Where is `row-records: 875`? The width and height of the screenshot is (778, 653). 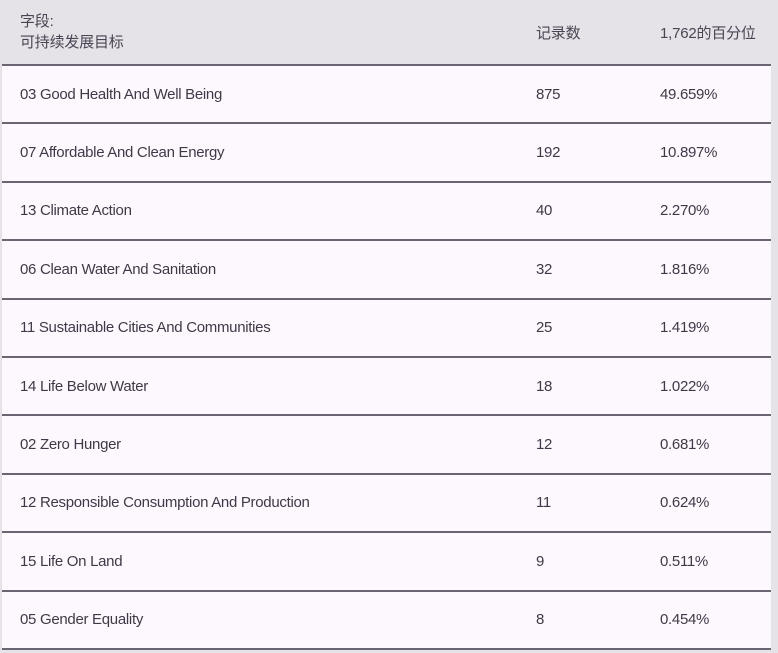 row-records: 875 is located at coordinates (548, 94).